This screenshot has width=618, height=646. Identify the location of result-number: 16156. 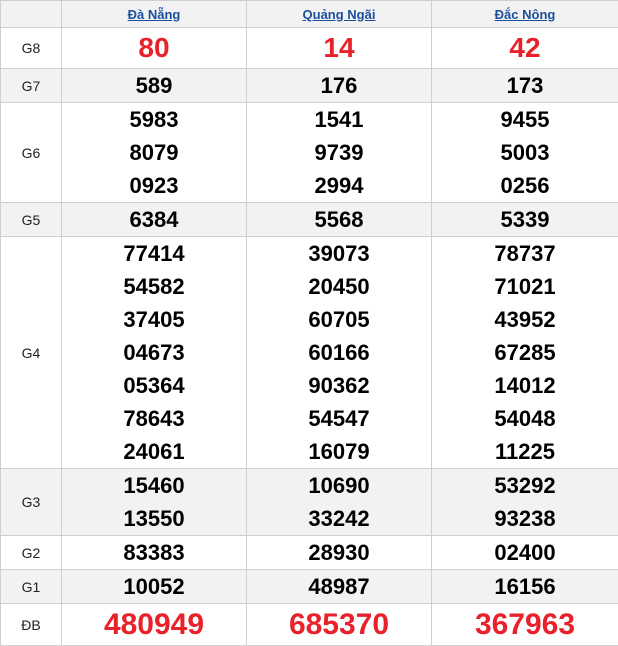
(525, 586).